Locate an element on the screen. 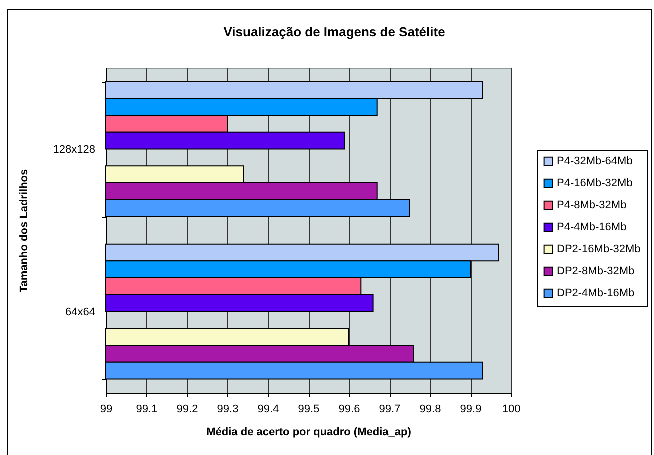 The image size is (654, 455). y-axis-title: Tamanho dos Ladrilhos is located at coordinates (24, 231).